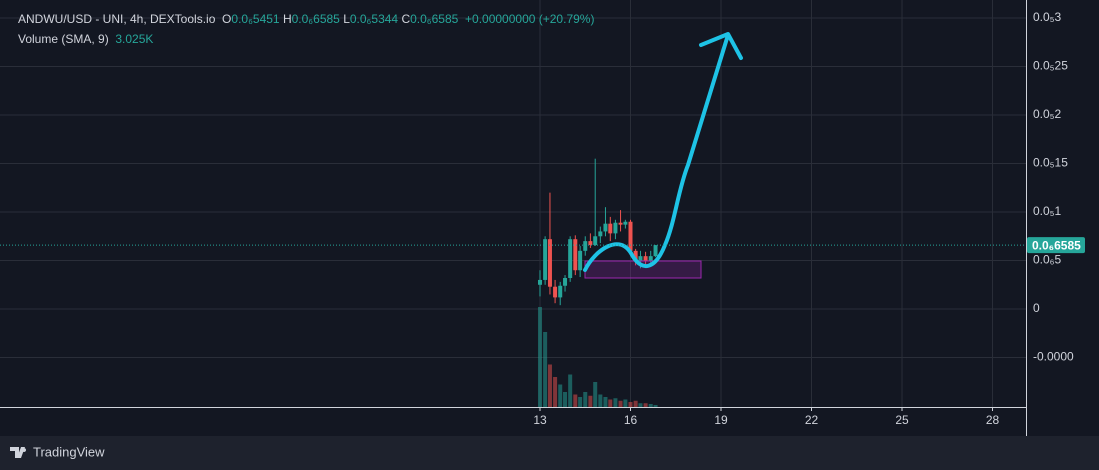  I want to click on x-tick-label: 13, so click(540, 420).